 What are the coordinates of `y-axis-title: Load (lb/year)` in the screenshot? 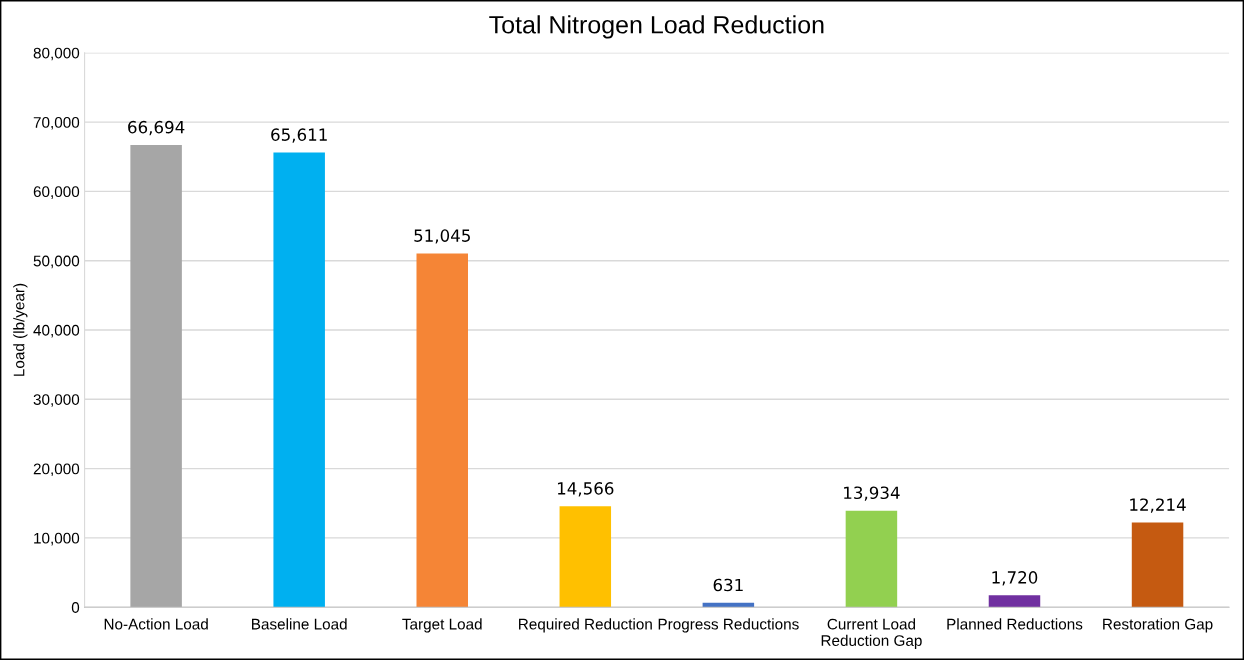 It's located at (20, 329).